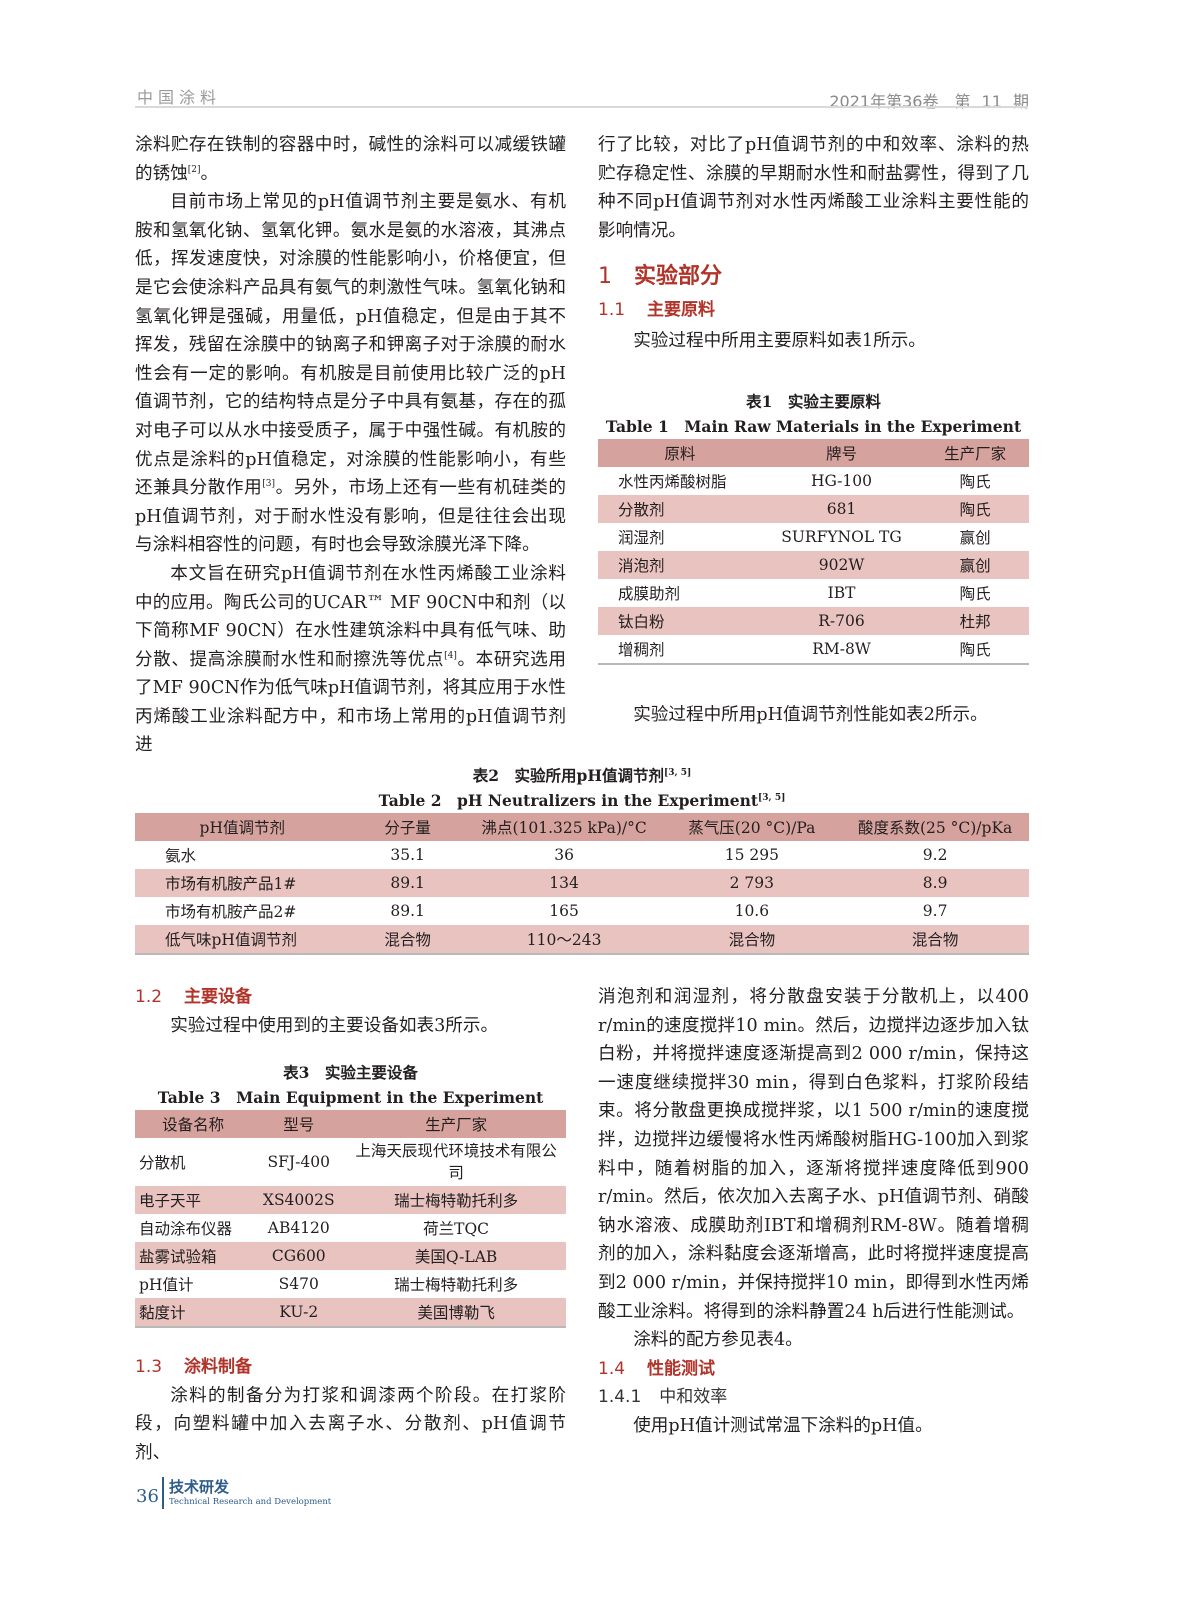  What do you see at coordinates (147, 1496) in the screenshot?
I see `page-number: 36` at bounding box center [147, 1496].